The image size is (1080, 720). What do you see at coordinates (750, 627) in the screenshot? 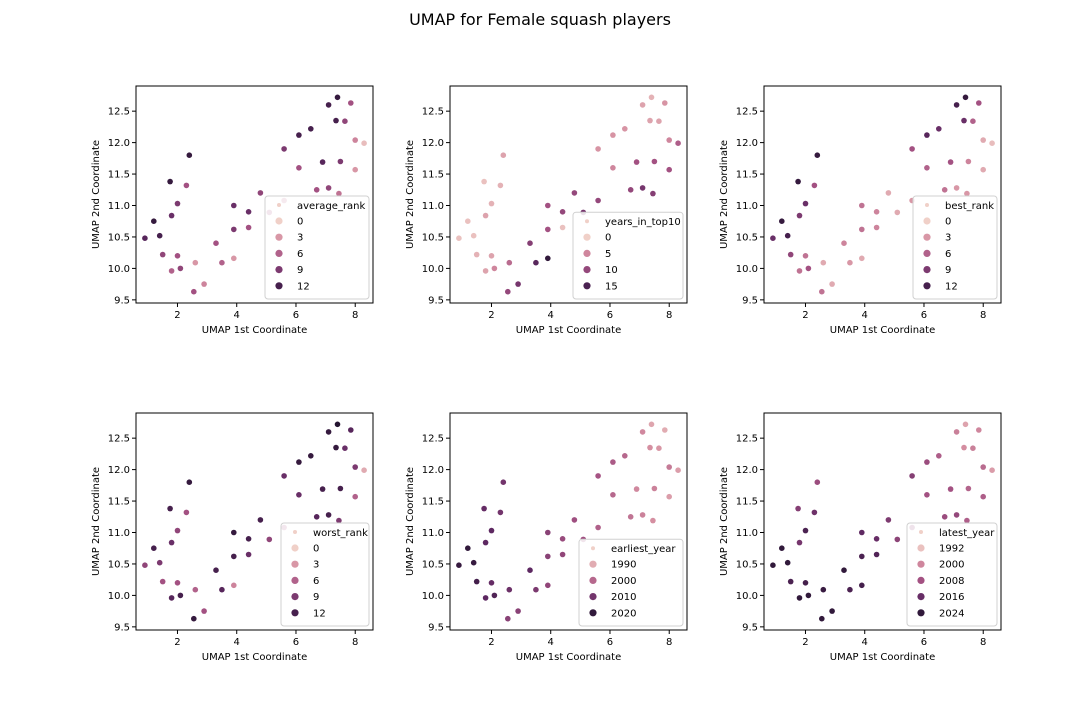
I see `y-tick-label: 9.5` at bounding box center [750, 627].